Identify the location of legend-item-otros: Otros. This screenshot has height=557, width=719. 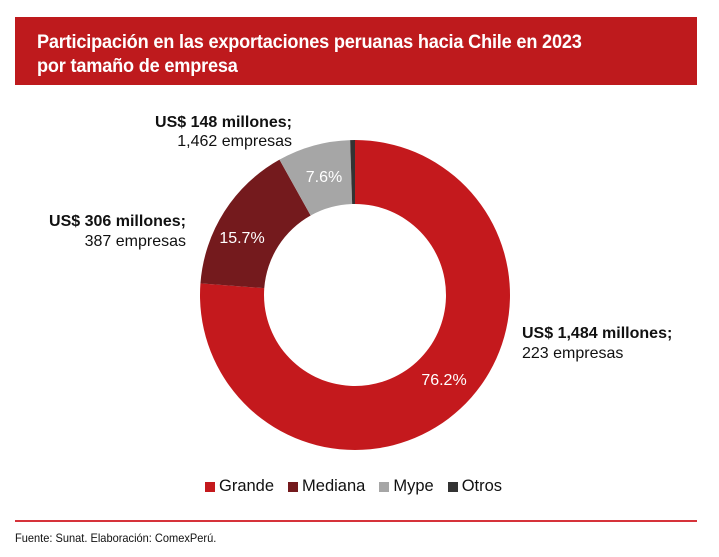
(475, 486).